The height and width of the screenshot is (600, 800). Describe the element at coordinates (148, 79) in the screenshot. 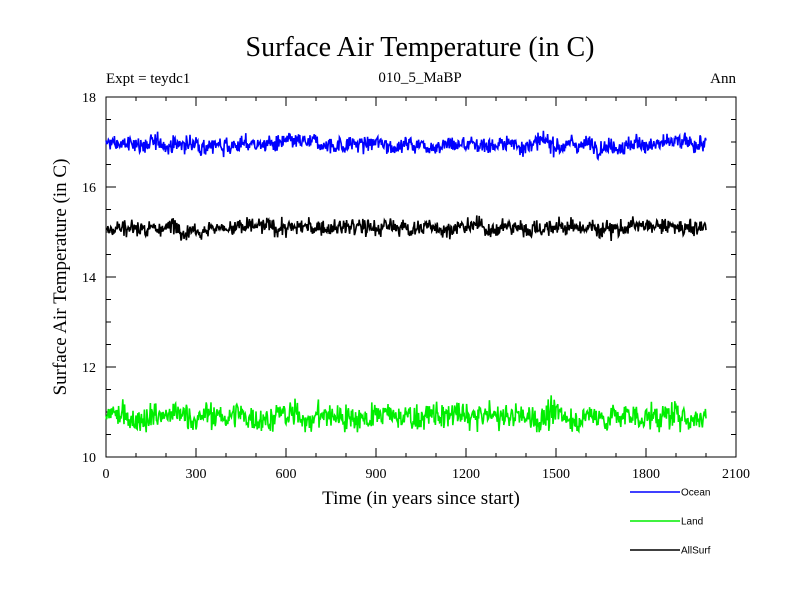

I see `subtitle-expt: Expt = teydc1` at that location.